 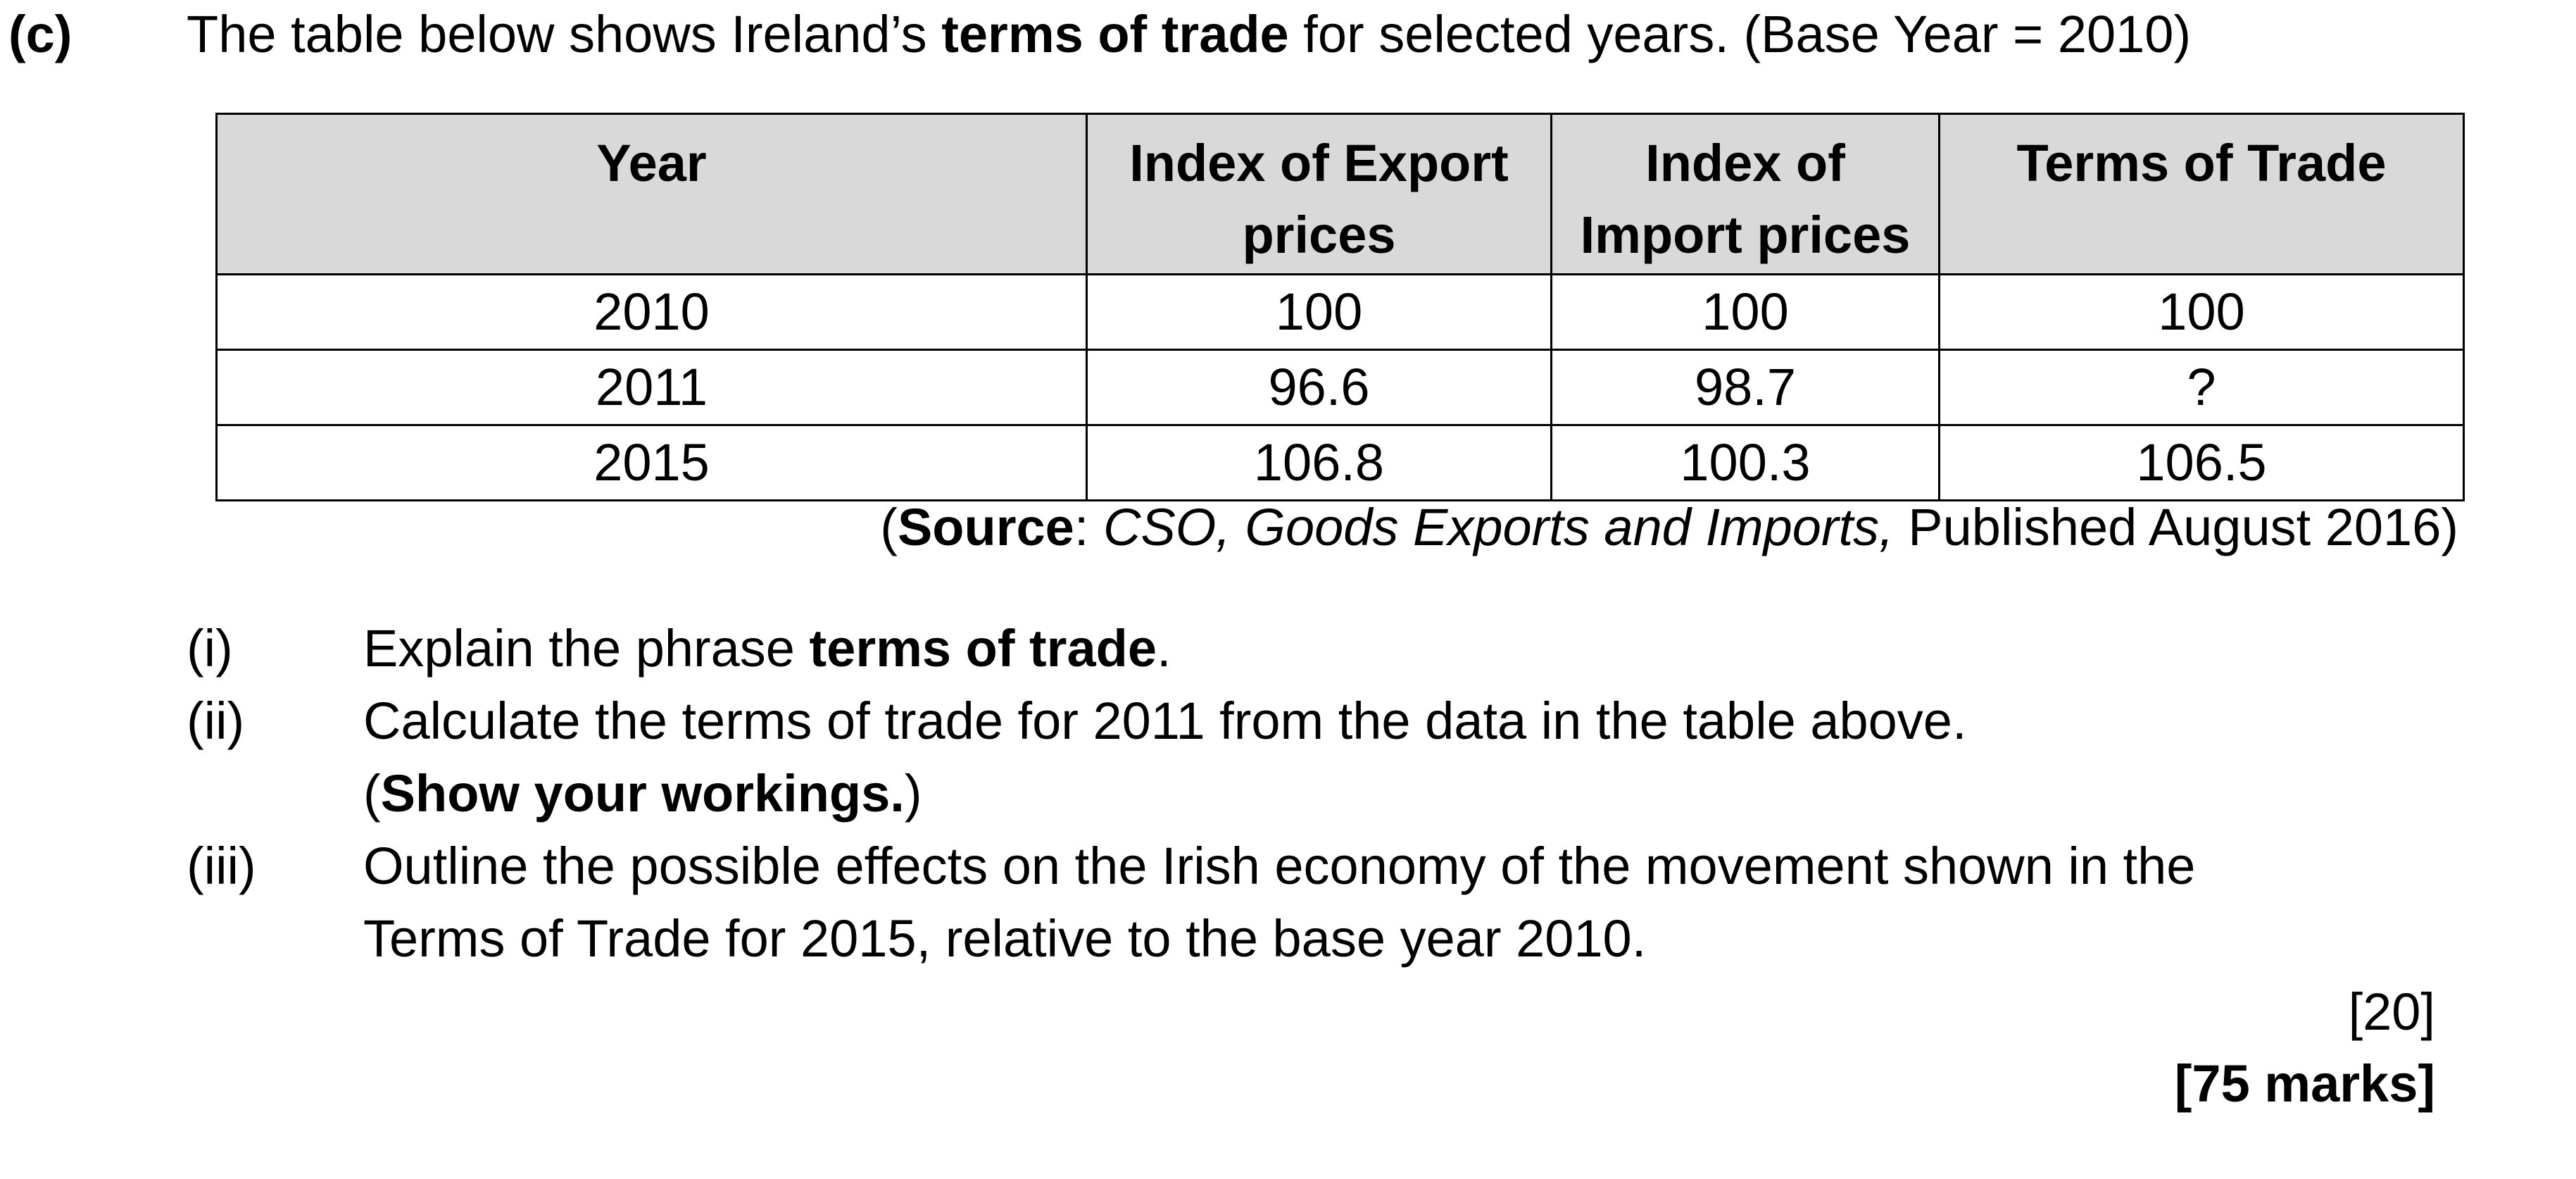 I want to click on total-marks: [75 marks], so click(x=2304, y=1083).